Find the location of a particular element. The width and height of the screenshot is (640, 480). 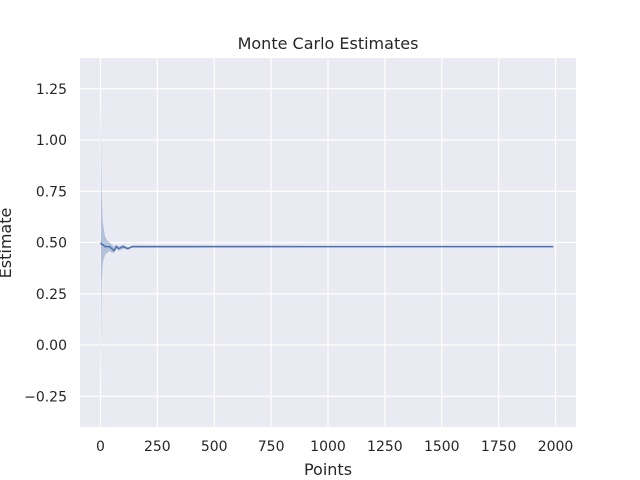

x-tick-label: 750 is located at coordinates (271, 447).